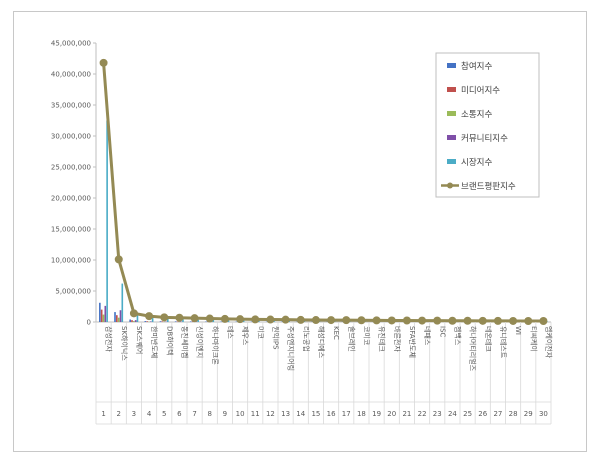 Image resolution: width=600 pixels, height=459 pixels. What do you see at coordinates (200, 342) in the screenshot?
I see `x-tick-label: 신성이엔지` at bounding box center [200, 342].